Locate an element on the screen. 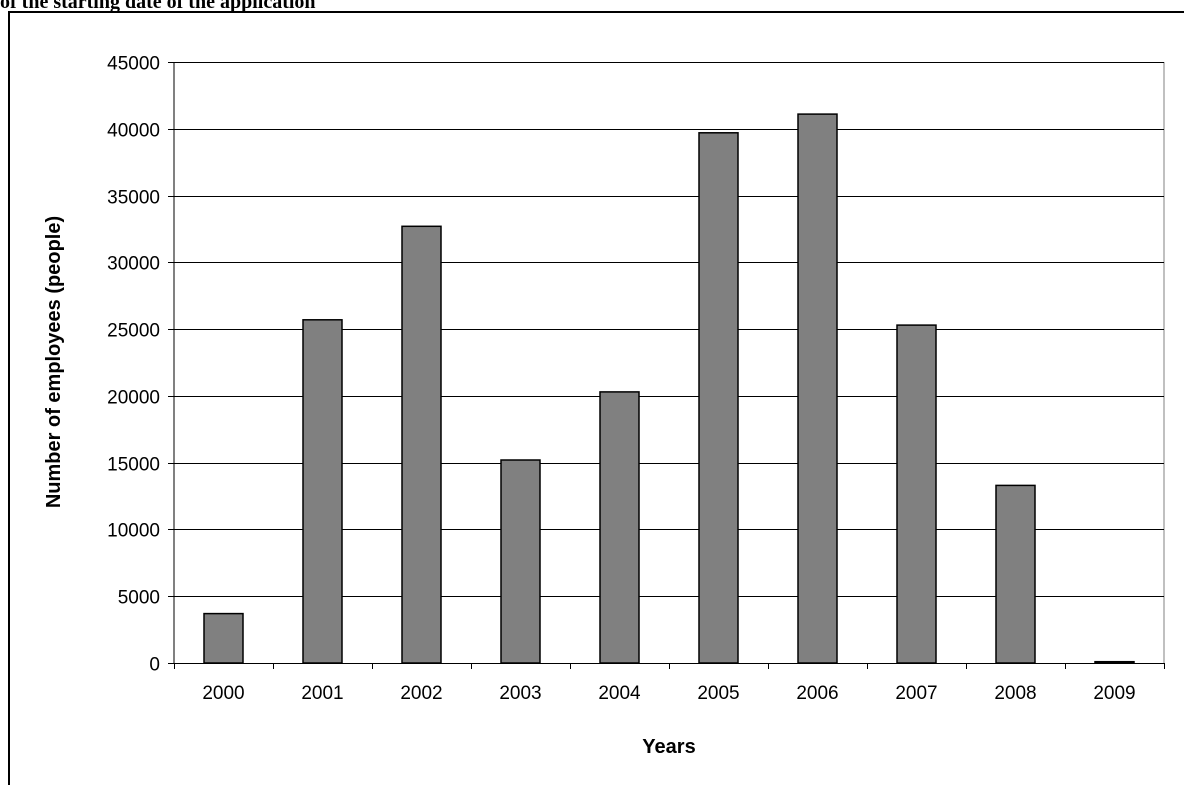 This screenshot has width=1184, height=785. y-tick-label: 30000 is located at coordinates (133, 264).